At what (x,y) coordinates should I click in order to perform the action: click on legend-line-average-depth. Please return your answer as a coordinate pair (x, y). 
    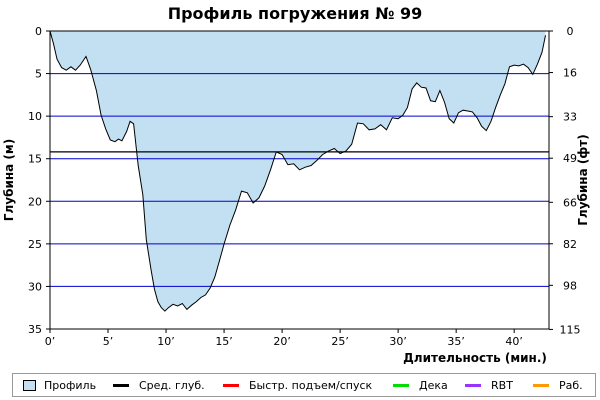
    Looking at the image, I should click on (121, 385).